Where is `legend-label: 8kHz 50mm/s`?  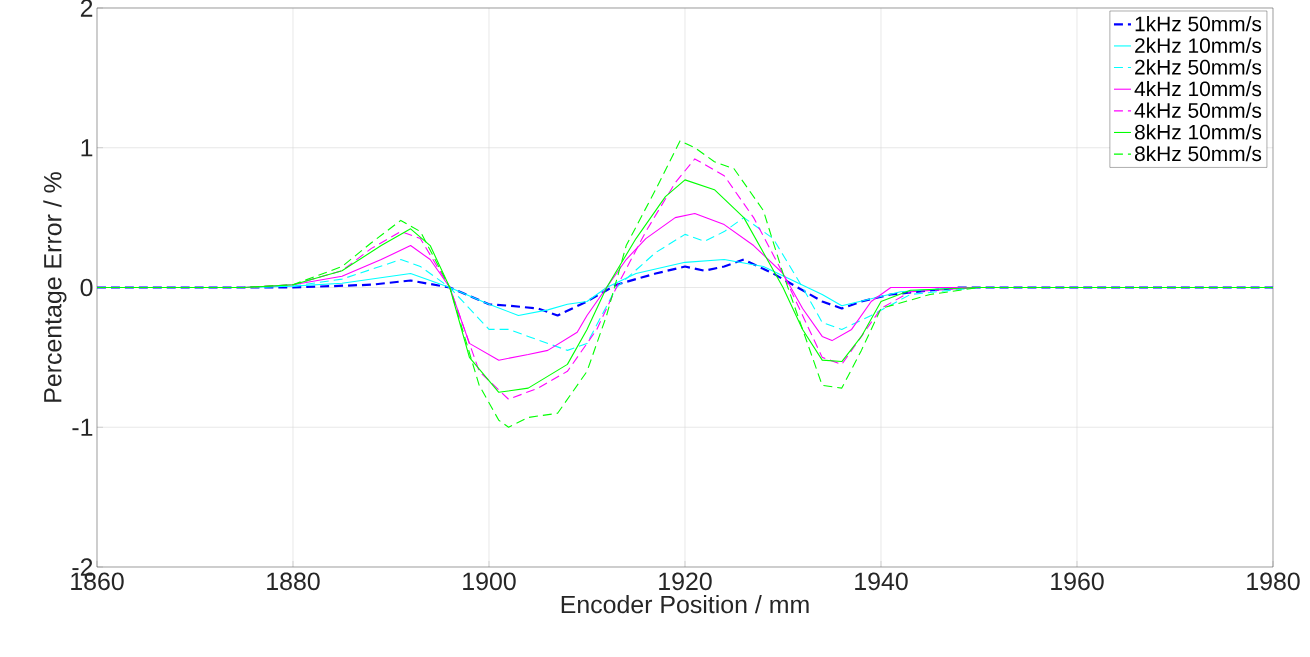
legend-label: 8kHz 50mm/s is located at coordinates (1198, 153).